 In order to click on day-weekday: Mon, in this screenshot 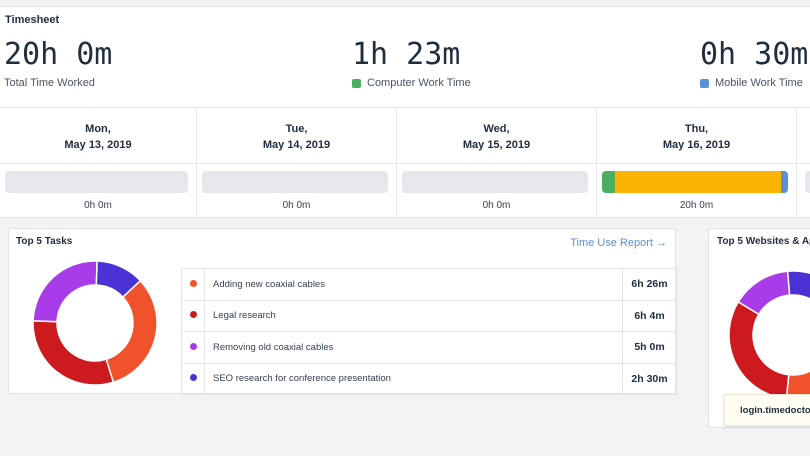, I will do `click(98, 129)`.